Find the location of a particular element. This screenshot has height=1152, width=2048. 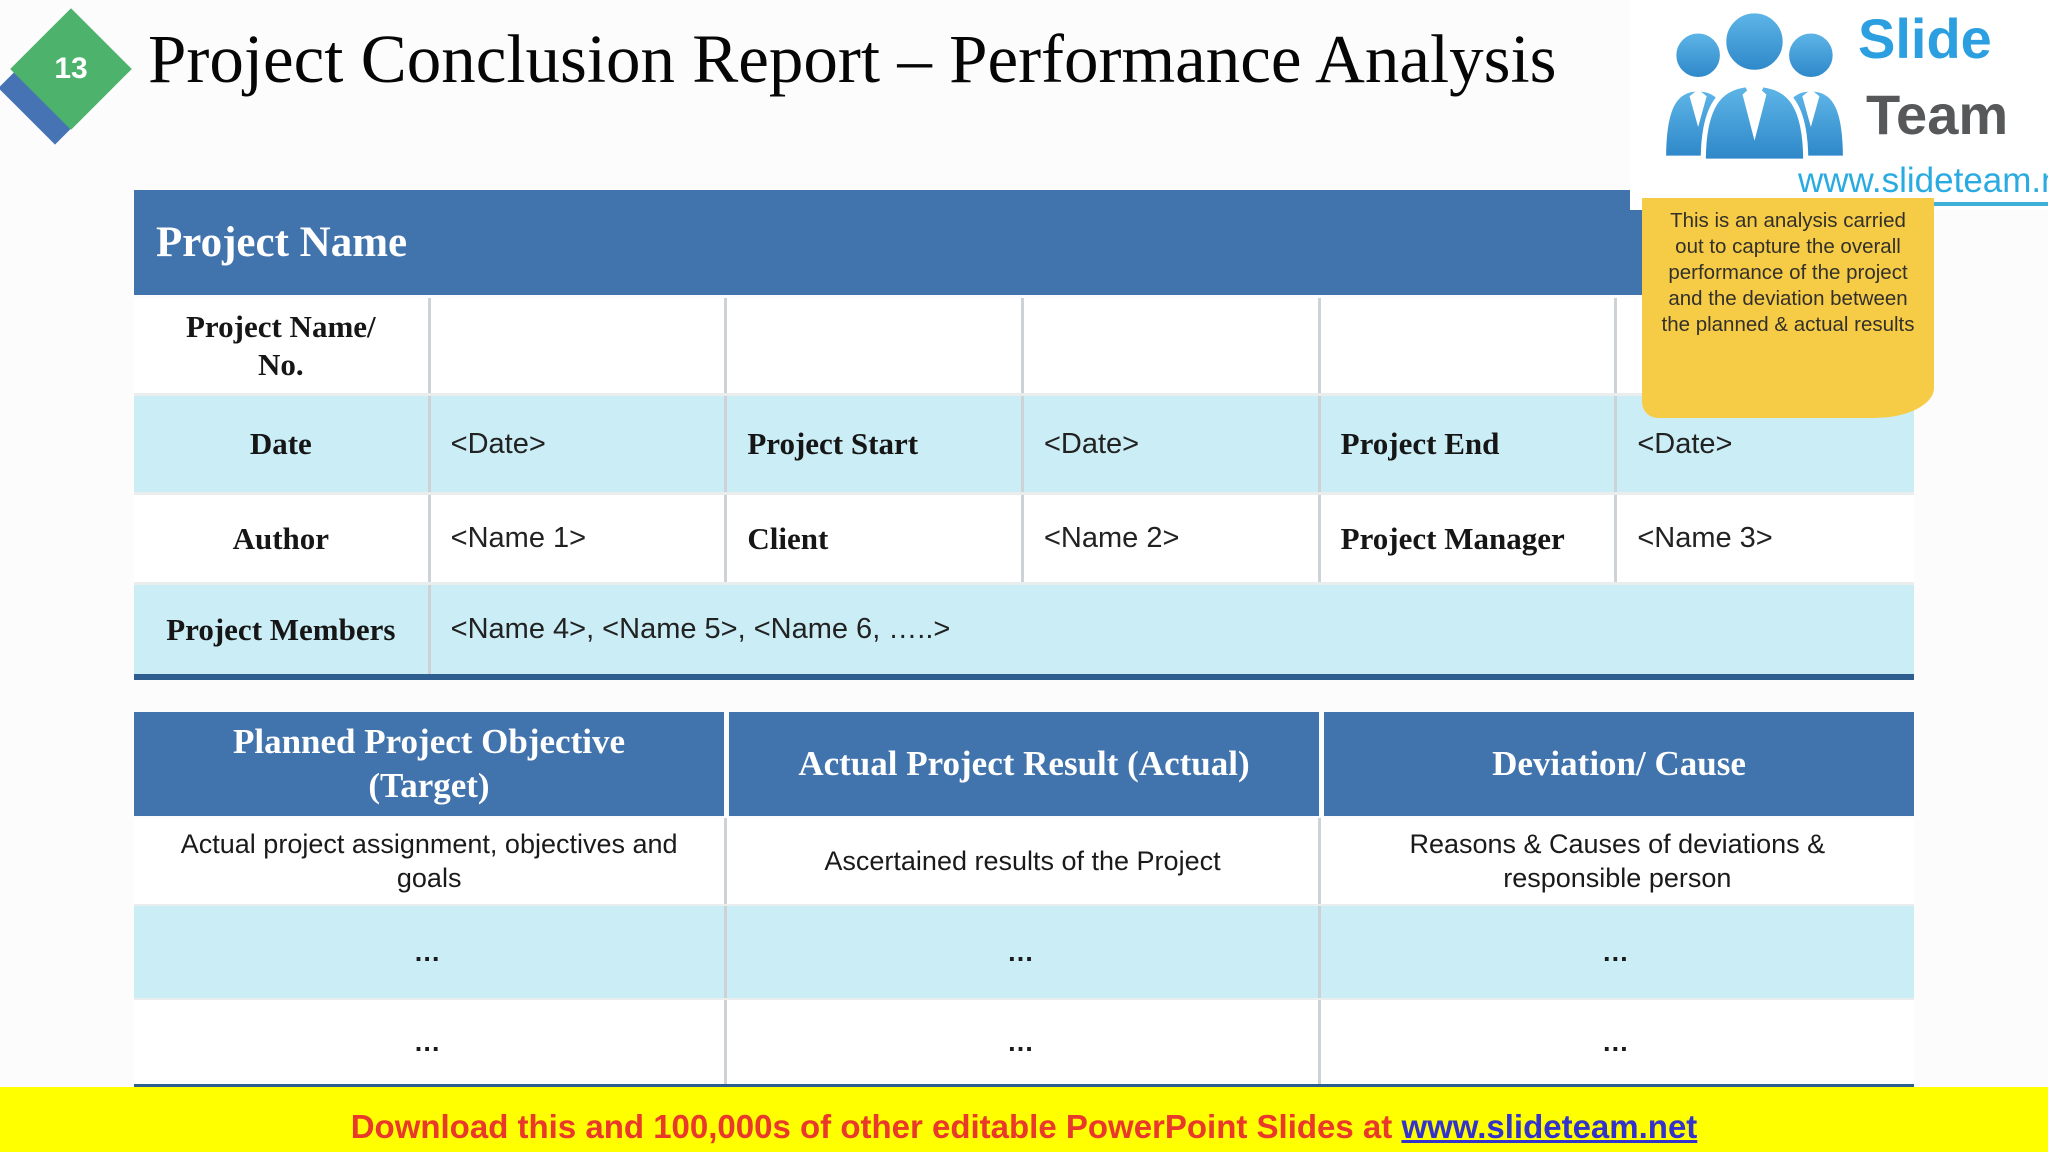

table-row: Project Name/ No. is located at coordinates (1024, 345).